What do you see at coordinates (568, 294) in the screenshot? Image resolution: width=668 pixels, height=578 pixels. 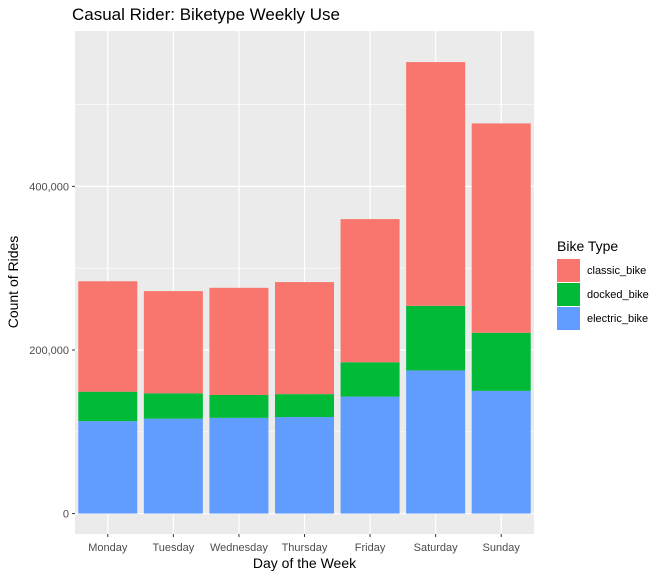 I see `legend-key-docked_bike` at bounding box center [568, 294].